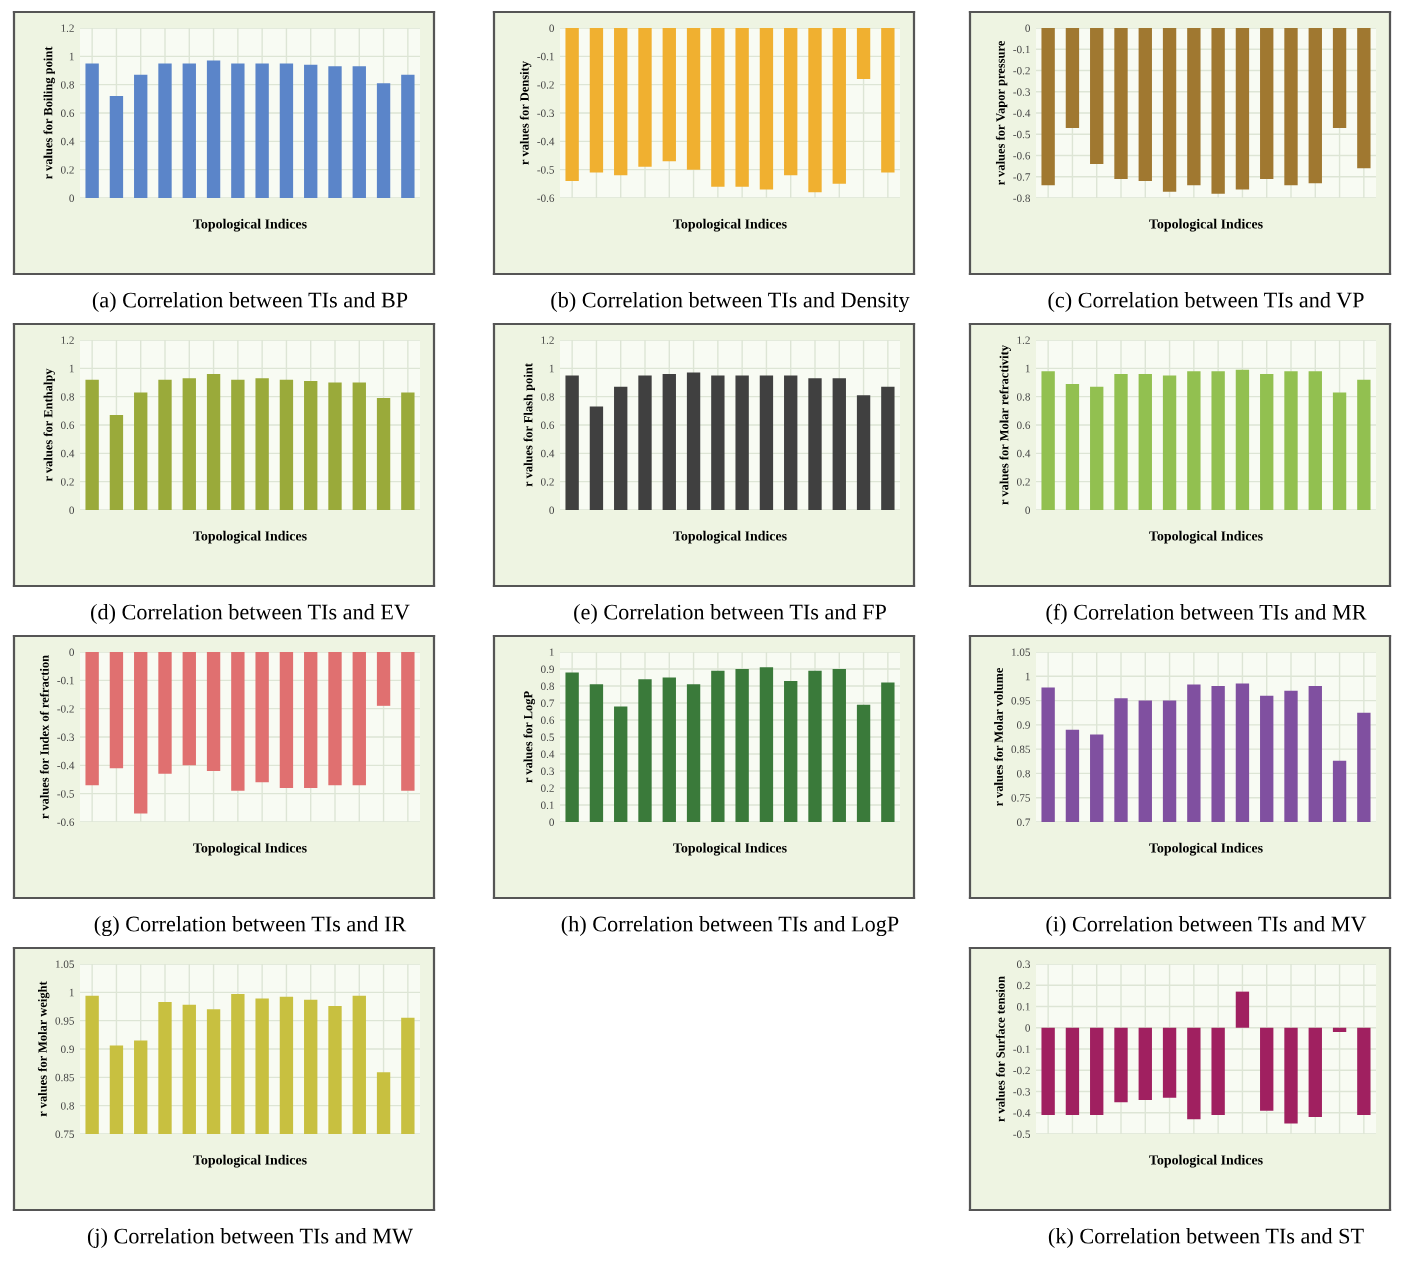  I want to click on text: (b) Correlation between TIs and Density, so click(730, 302).